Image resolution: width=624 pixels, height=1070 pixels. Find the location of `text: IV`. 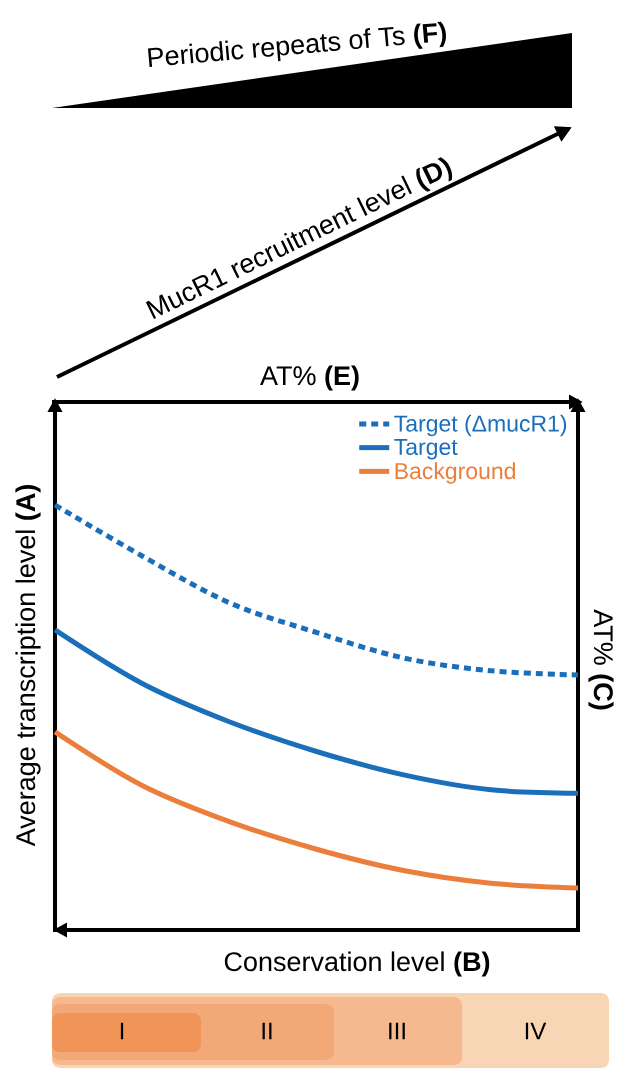

text: IV is located at coordinates (536, 1031).